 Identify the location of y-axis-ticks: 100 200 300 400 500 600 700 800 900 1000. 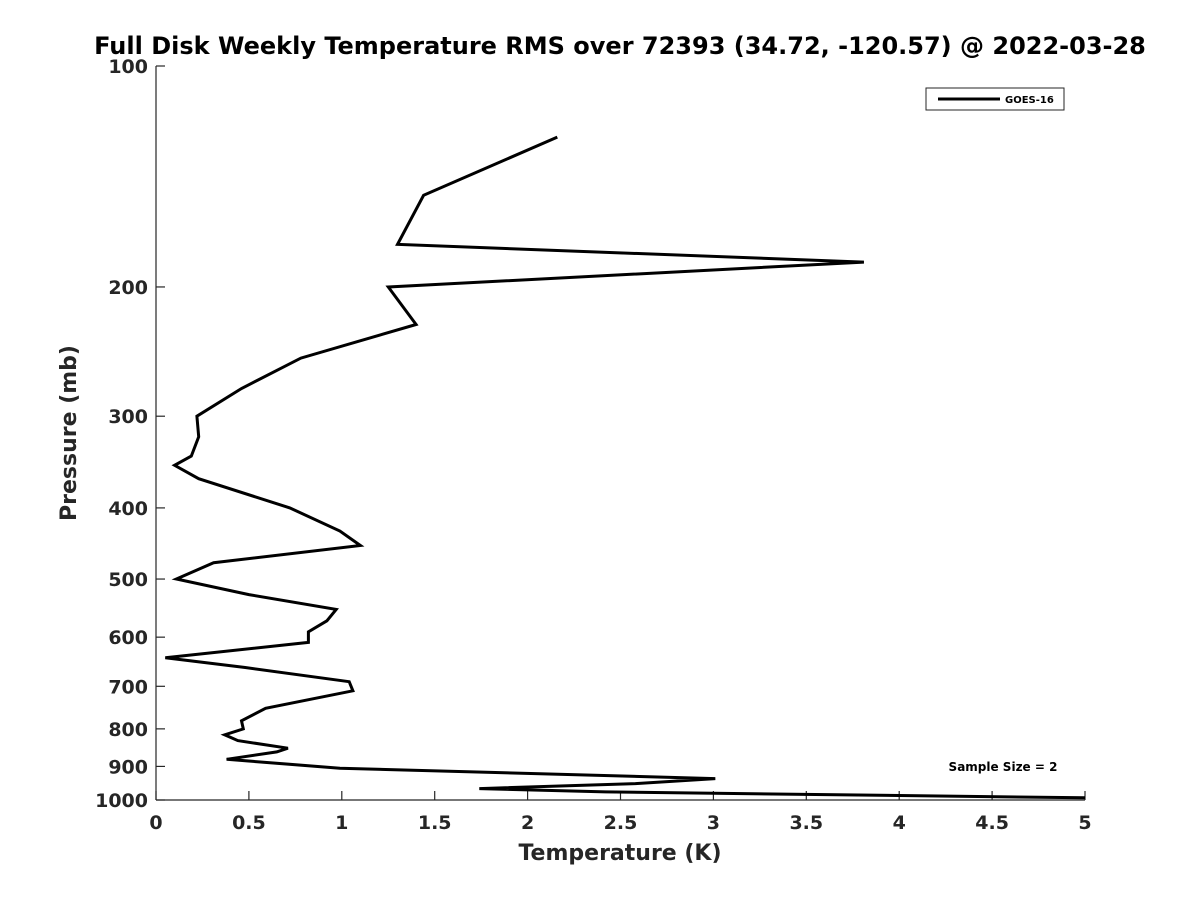
(130, 434).